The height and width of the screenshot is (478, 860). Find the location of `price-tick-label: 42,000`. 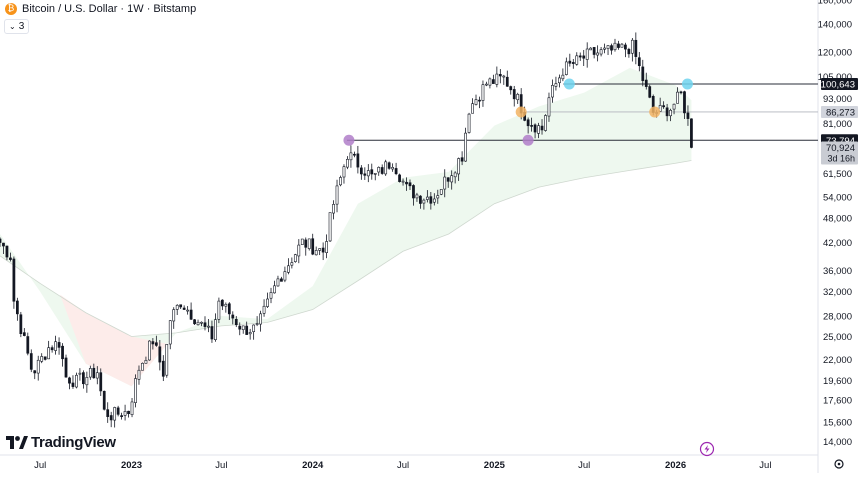

price-tick-label: 42,000 is located at coordinates (837, 243).